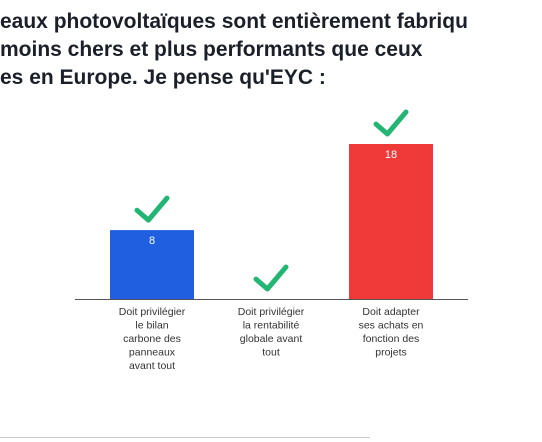  Describe the element at coordinates (391, 155) in the screenshot. I see `bar-value-label: 18` at that location.